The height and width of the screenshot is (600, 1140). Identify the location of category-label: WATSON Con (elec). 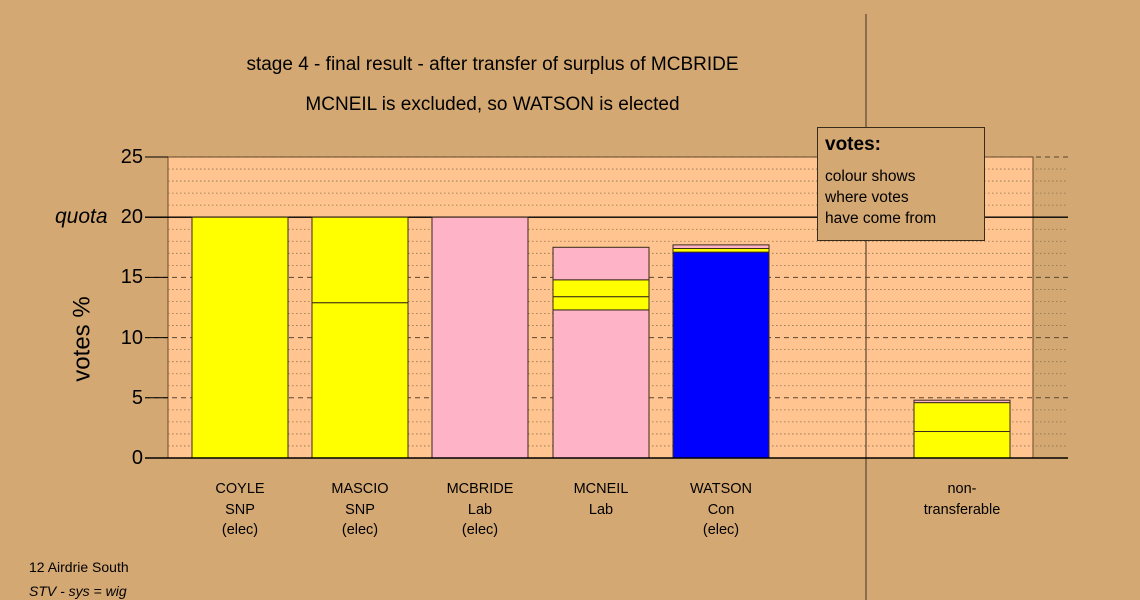
(721, 510).